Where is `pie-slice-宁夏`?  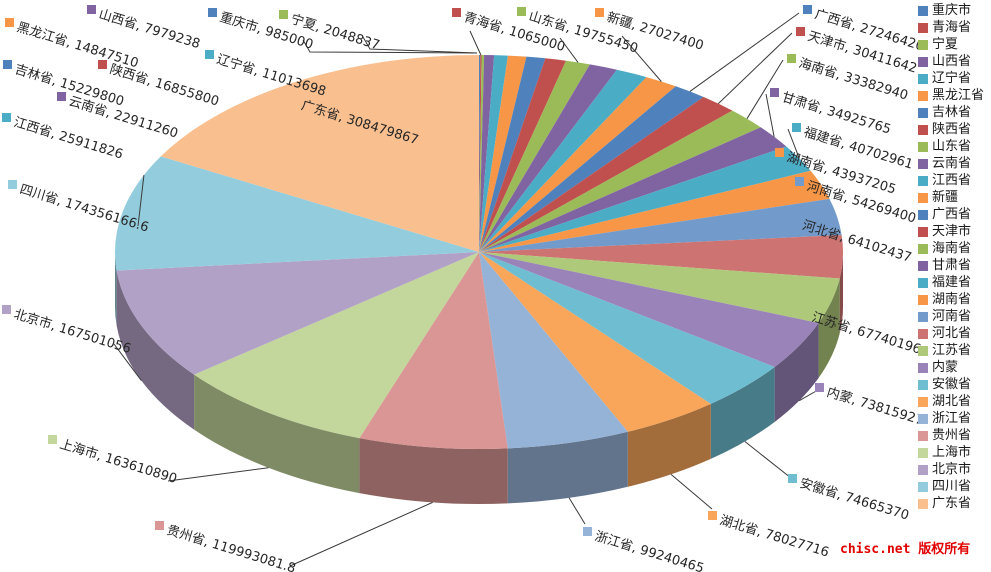
pie-slice-宁夏 is located at coordinates (482, 154).